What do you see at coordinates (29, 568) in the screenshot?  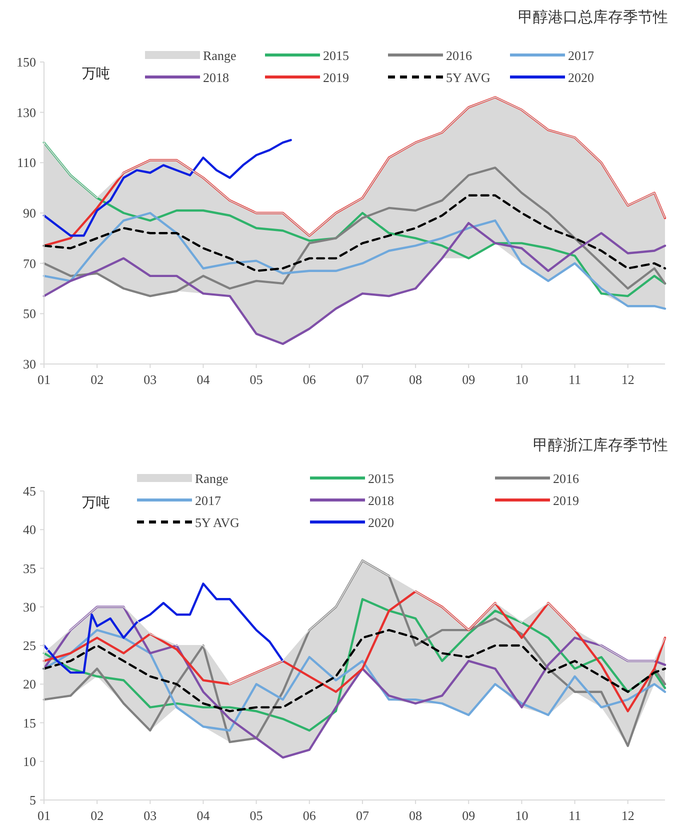 I see `y-tick-label: 35` at bounding box center [29, 568].